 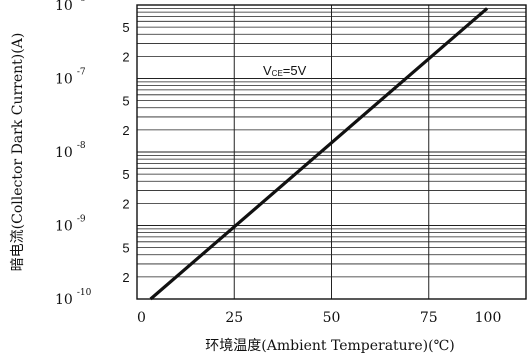 What do you see at coordinates (70, 78) in the screenshot?
I see `y-tick-label-decade: 10 -7` at bounding box center [70, 78].